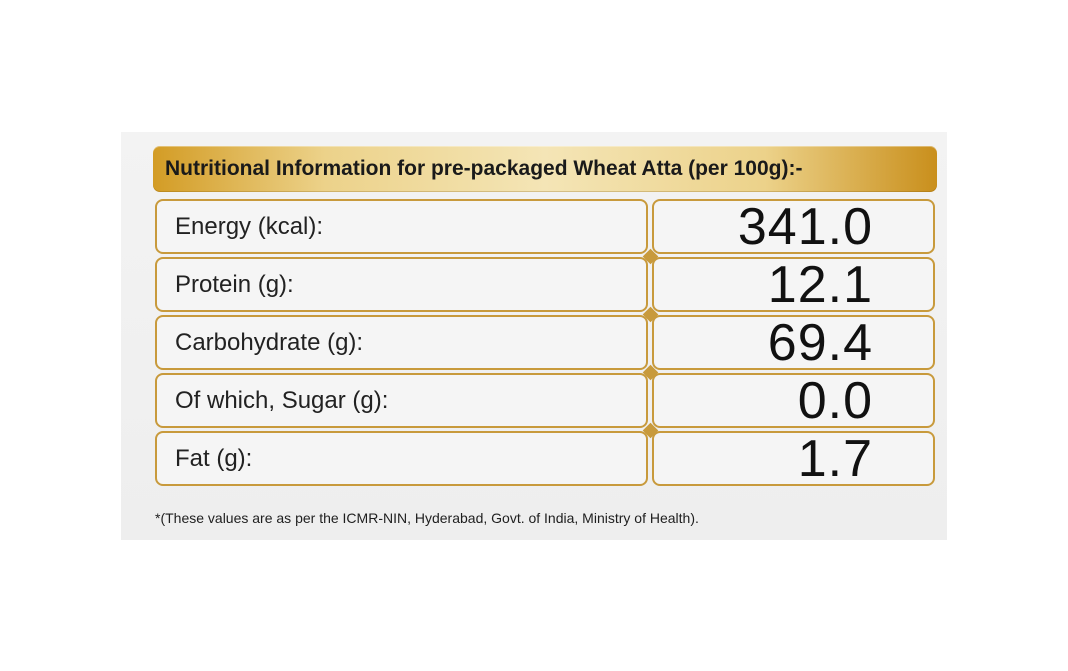 The width and height of the screenshot is (1068, 671). I want to click on row-value-cell: 69.4, so click(793, 342).